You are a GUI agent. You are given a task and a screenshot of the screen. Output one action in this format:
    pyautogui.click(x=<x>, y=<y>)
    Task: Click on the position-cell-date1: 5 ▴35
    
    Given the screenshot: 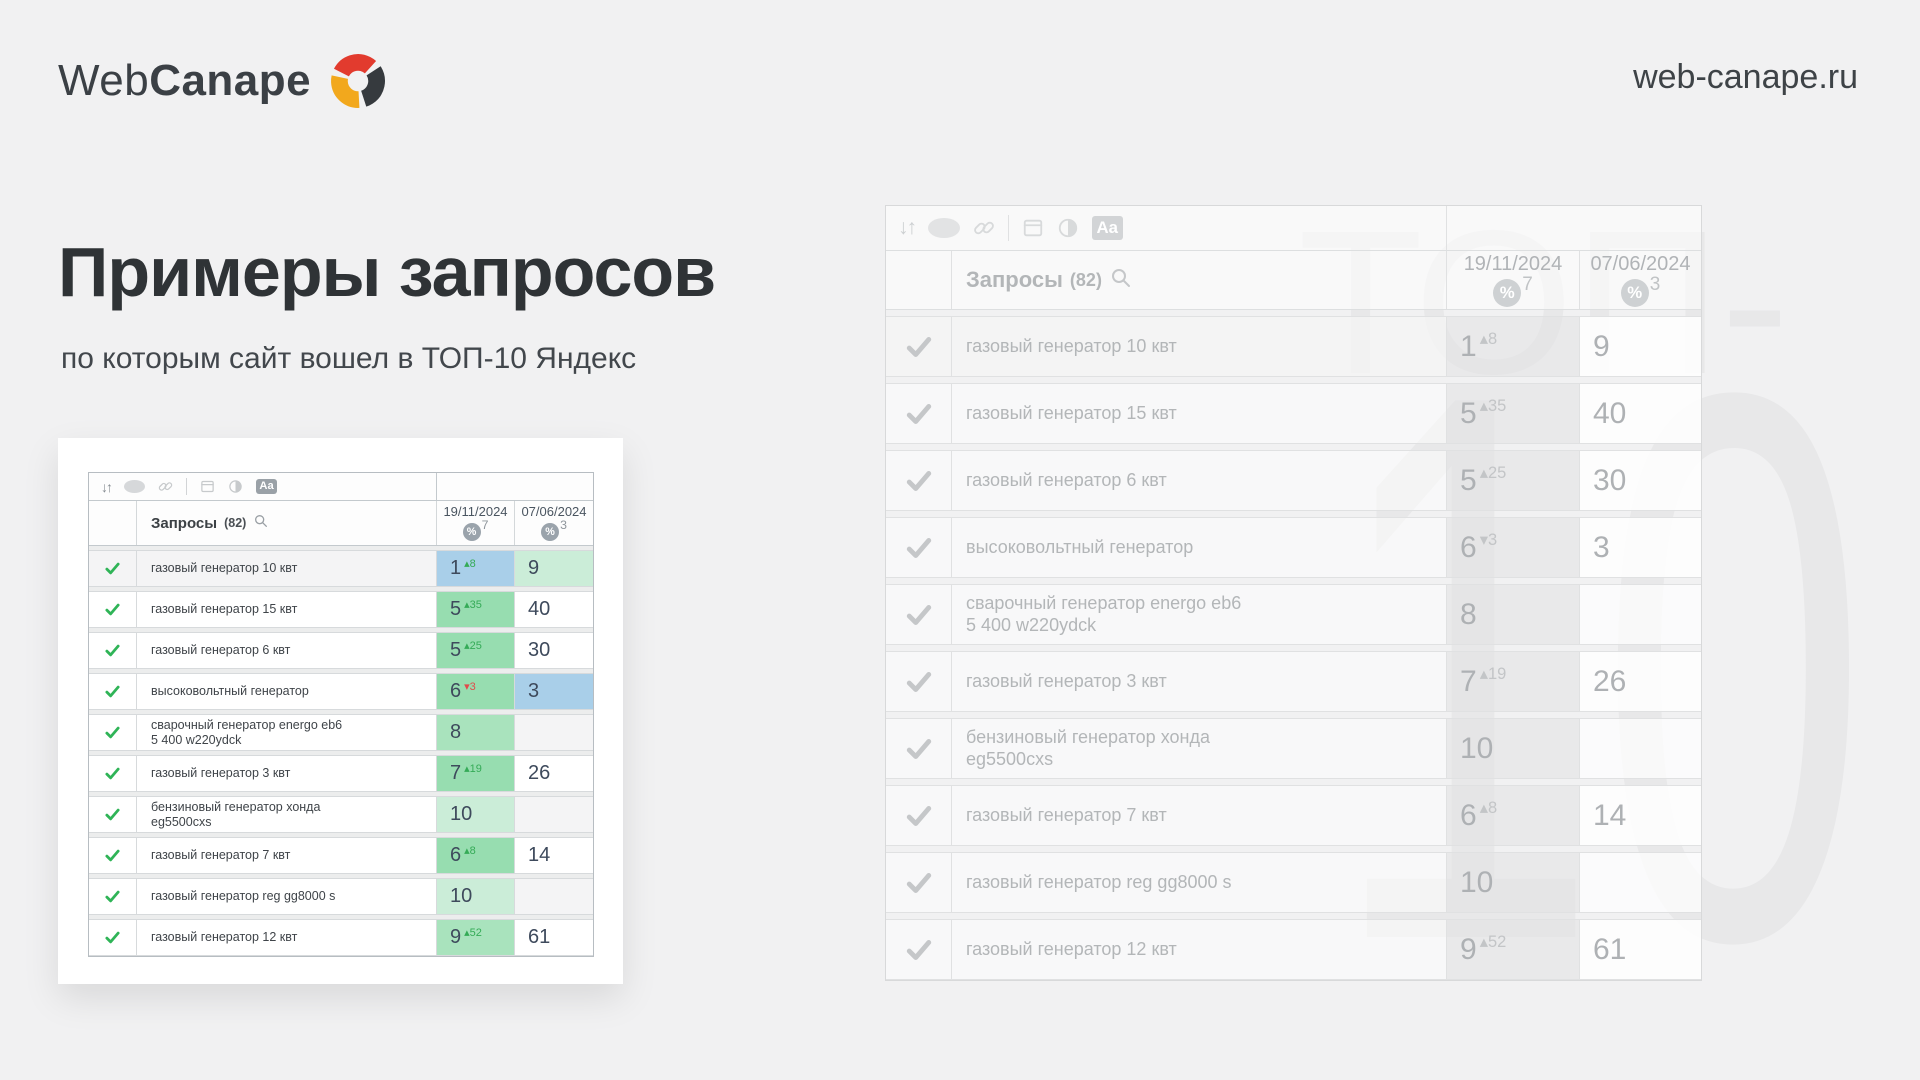 What is the action you would take?
    pyautogui.click(x=475, y=609)
    